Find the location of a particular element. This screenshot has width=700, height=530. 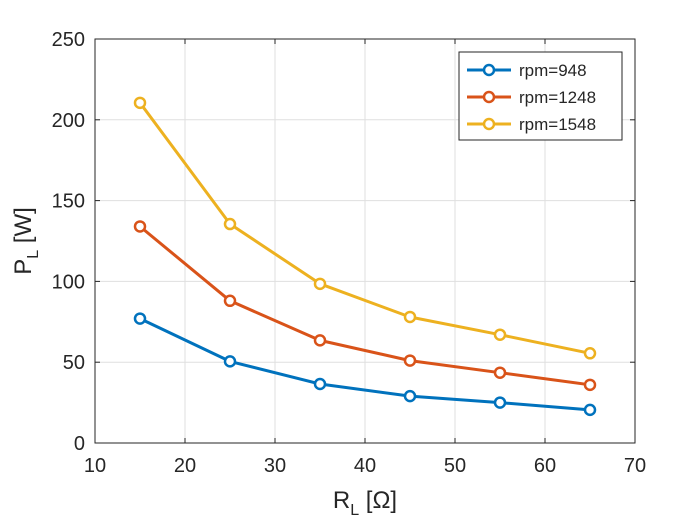

x-tick-label: 50 is located at coordinates (455, 466).